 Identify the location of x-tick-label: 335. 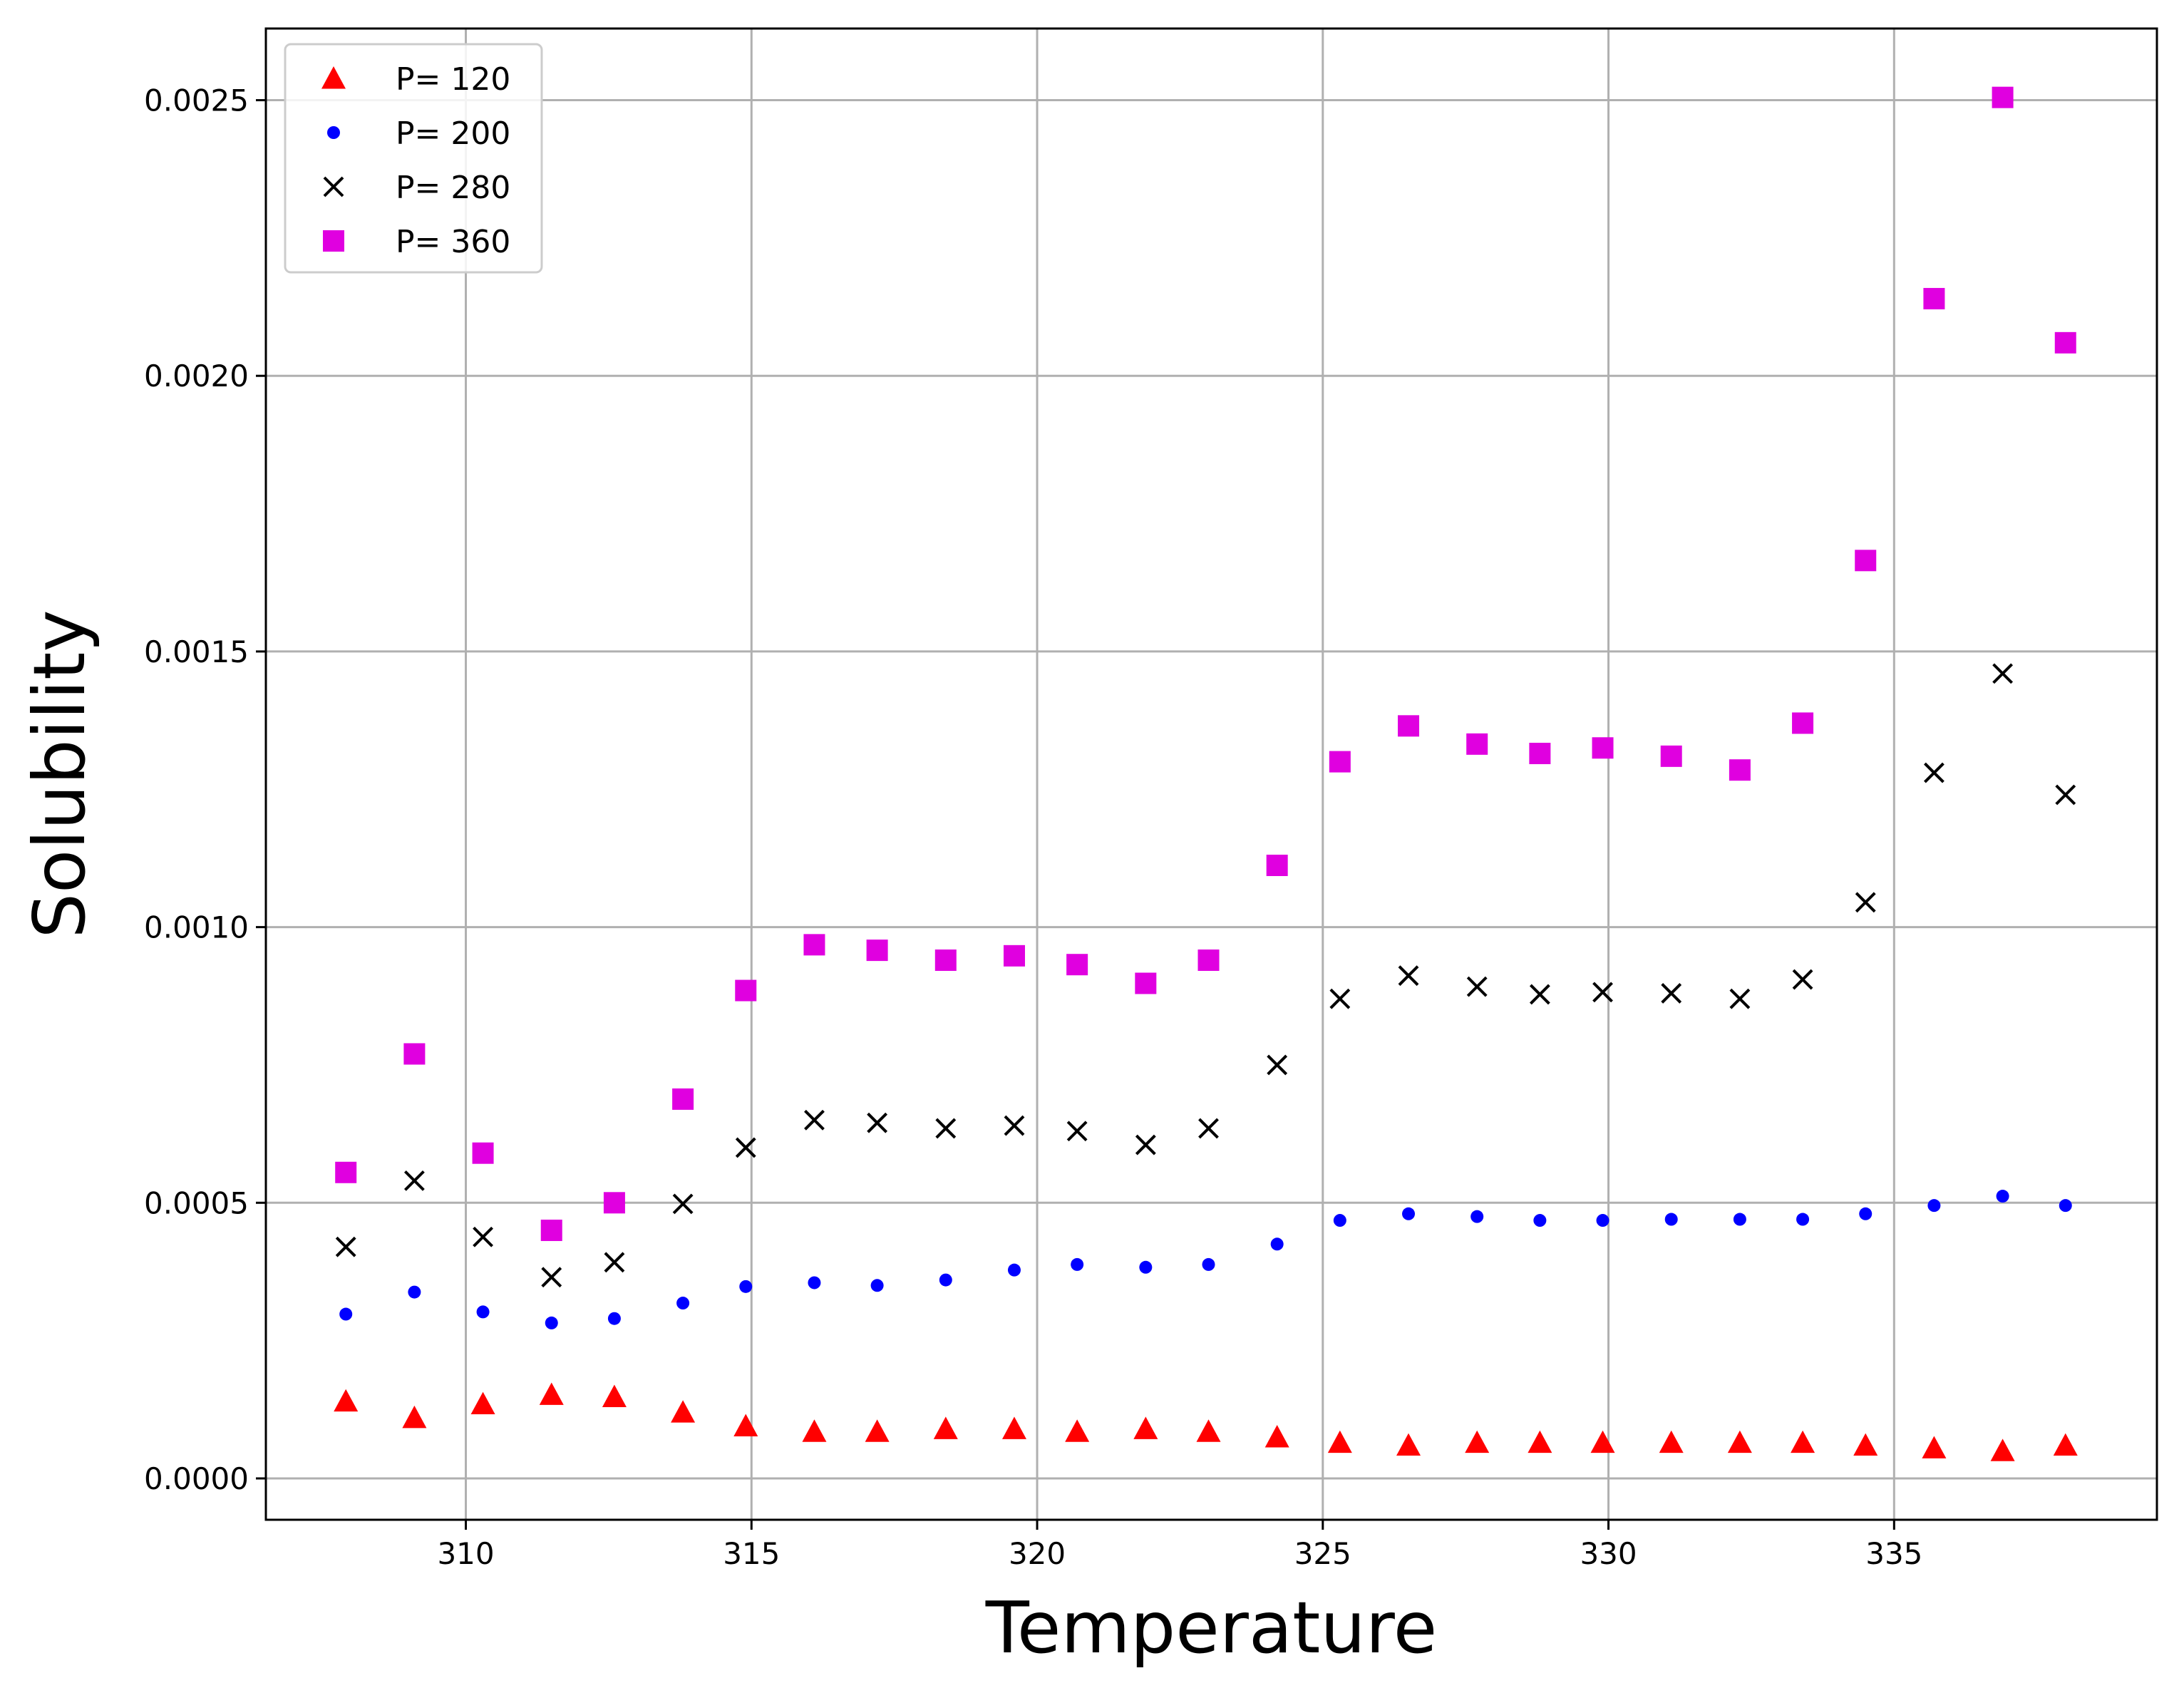
(1893, 1554).